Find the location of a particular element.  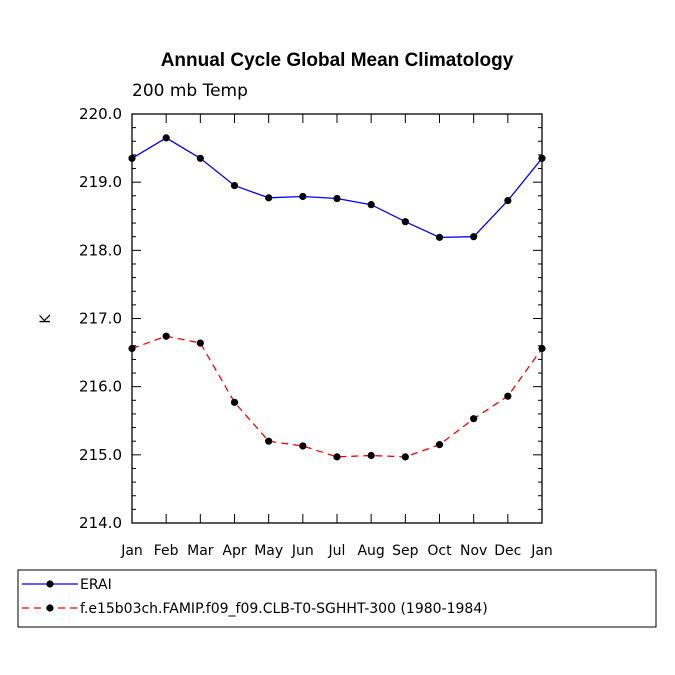

x-tick-label: Mar is located at coordinates (200, 551).